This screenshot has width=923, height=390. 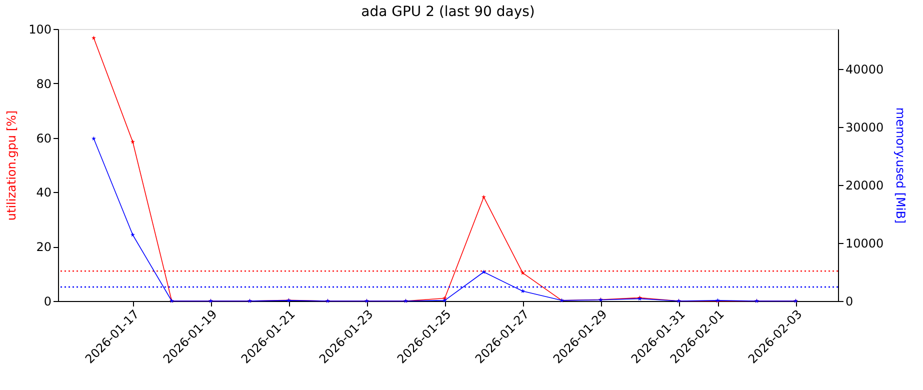 I want to click on y-tick-label: 0, so click(x=48, y=301).